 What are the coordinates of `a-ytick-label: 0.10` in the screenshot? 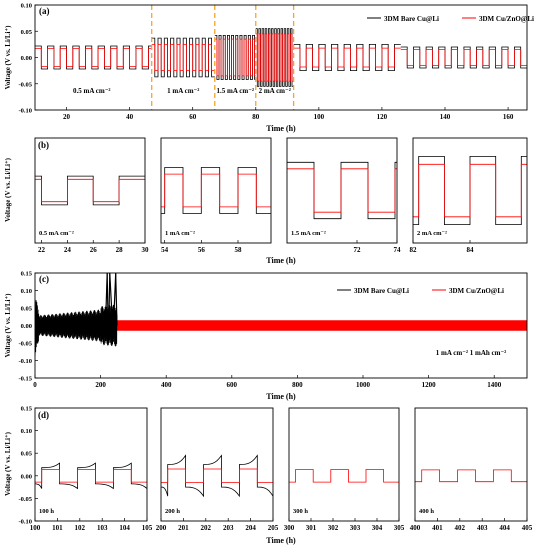 It's located at (26, 6).